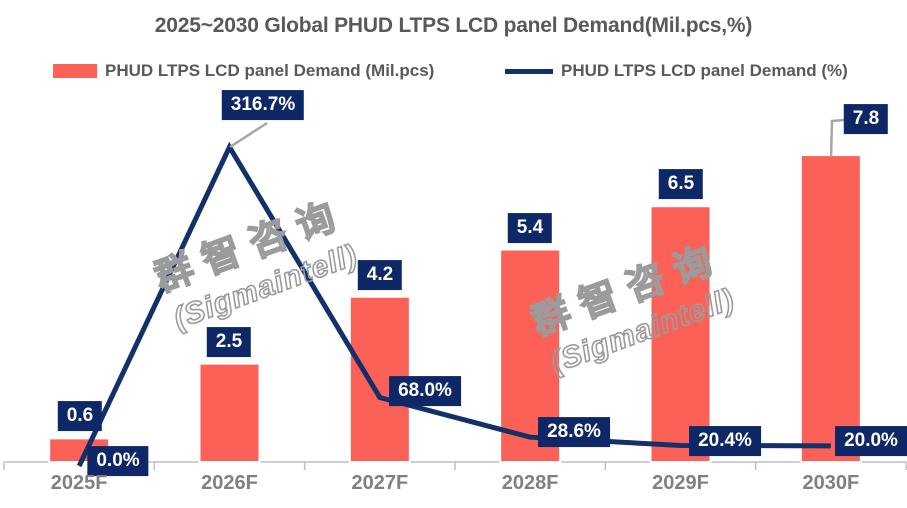  What do you see at coordinates (380, 483) in the screenshot?
I see `x-axis-label-2027F: 2027F` at bounding box center [380, 483].